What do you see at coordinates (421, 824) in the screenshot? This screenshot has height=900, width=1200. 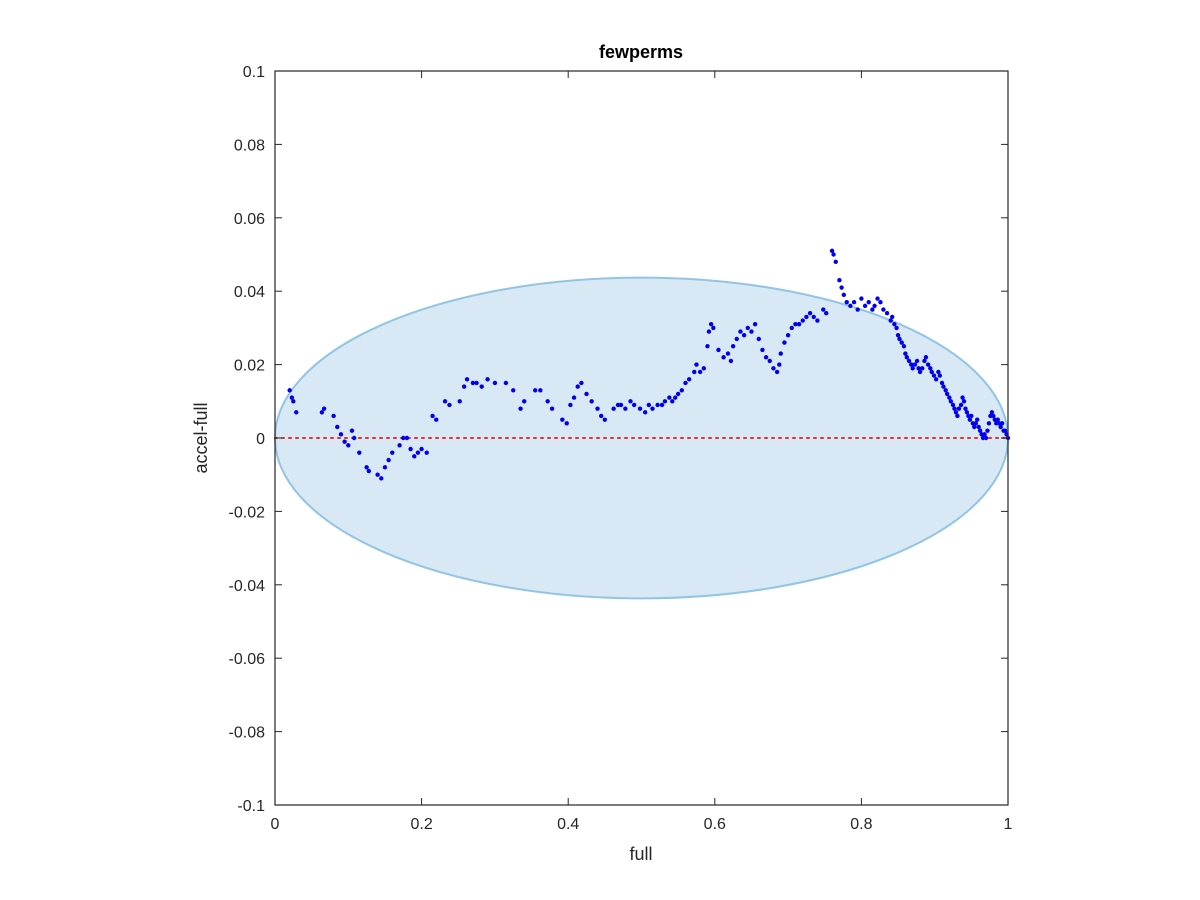 I see `x-tick-label: 0.2` at bounding box center [421, 824].